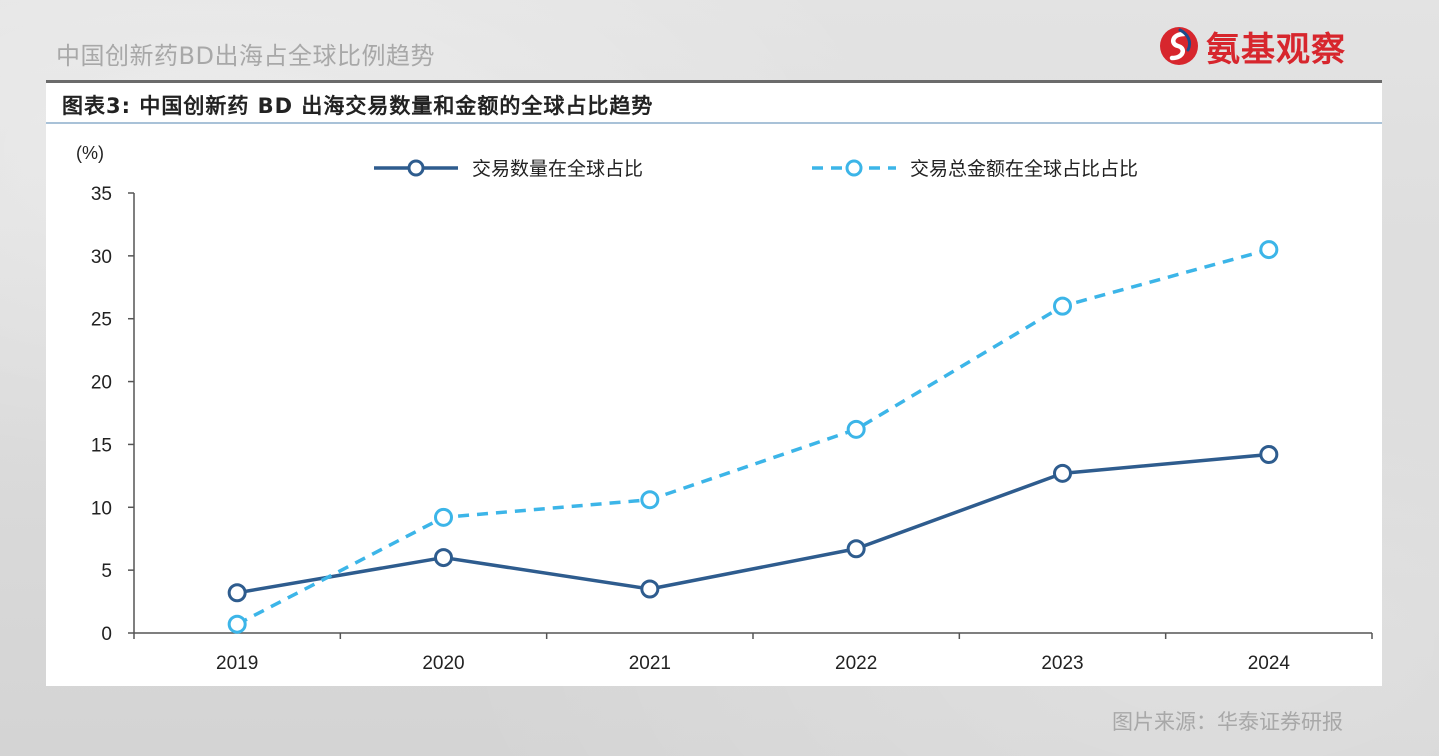 The image size is (1439, 756). Describe the element at coordinates (1024, 169) in the screenshot. I see `legend-label-2: 交易总金额在全球占比占比` at that location.